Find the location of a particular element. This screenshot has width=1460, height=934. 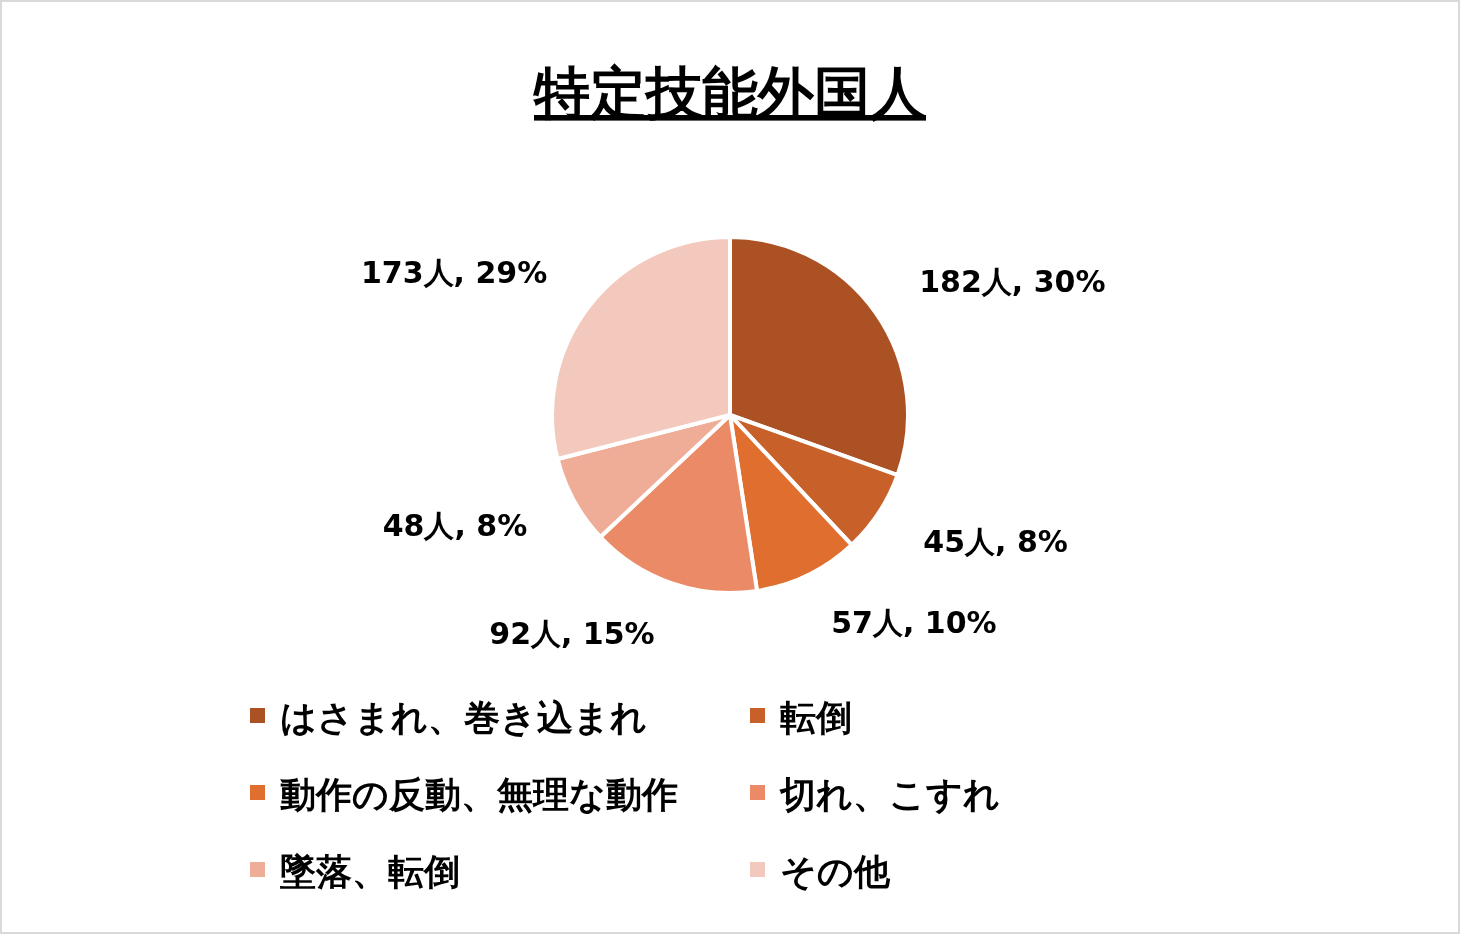

legend-label: 切れ、こすれ is located at coordinates (889, 794).